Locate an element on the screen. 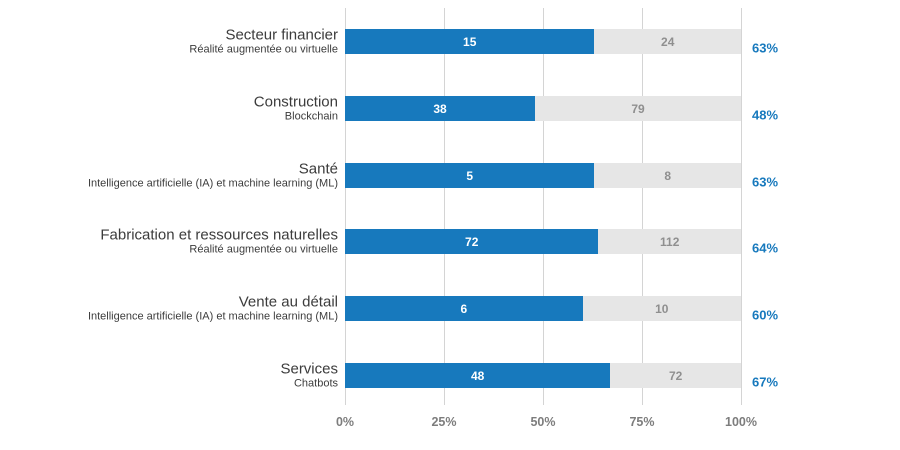 The image size is (900, 450). total-value: 112 is located at coordinates (670, 241).